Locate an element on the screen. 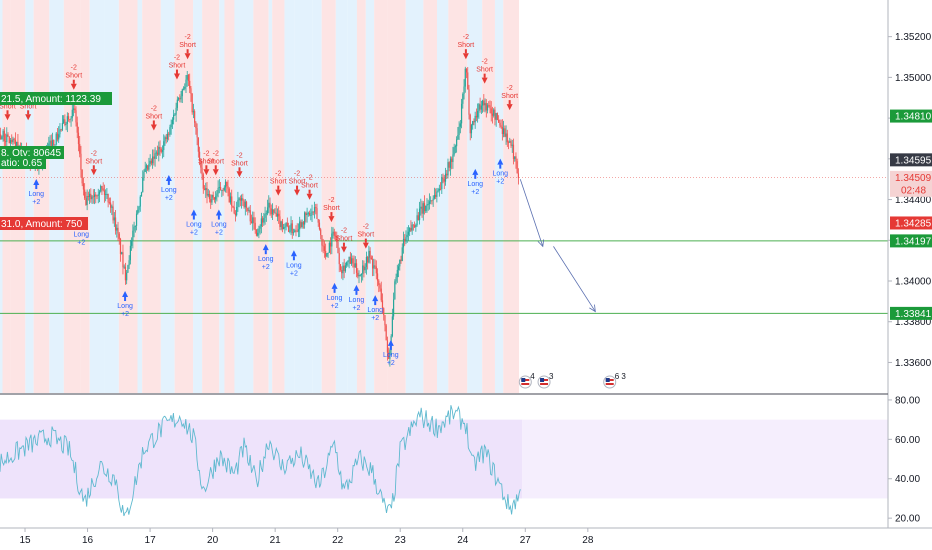 The image size is (932, 550). event-marker: 3 is located at coordinates (545, 380).